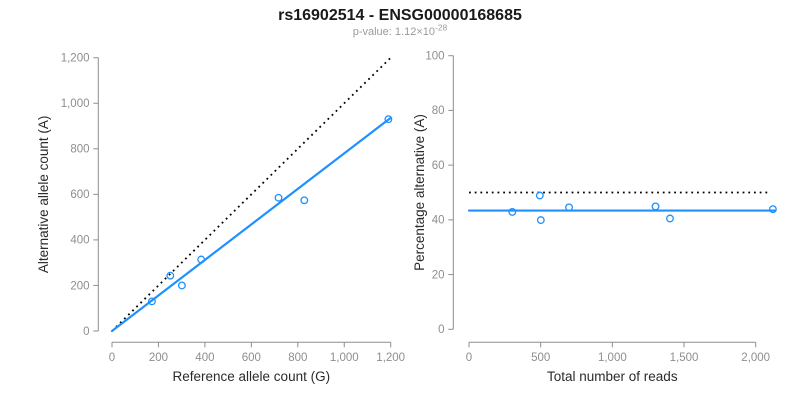  I want to click on y-tick-label: 100, so click(434, 57).